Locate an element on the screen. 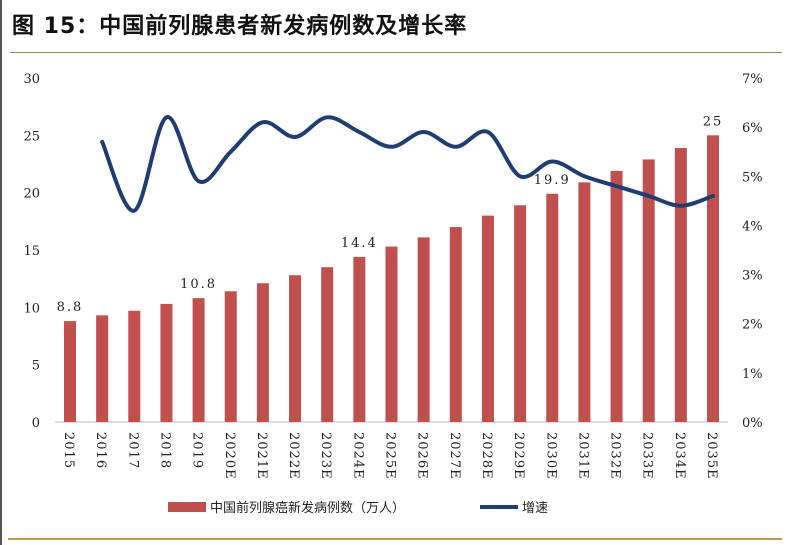  x-axis-tick-label: 2029E is located at coordinates (518, 456).